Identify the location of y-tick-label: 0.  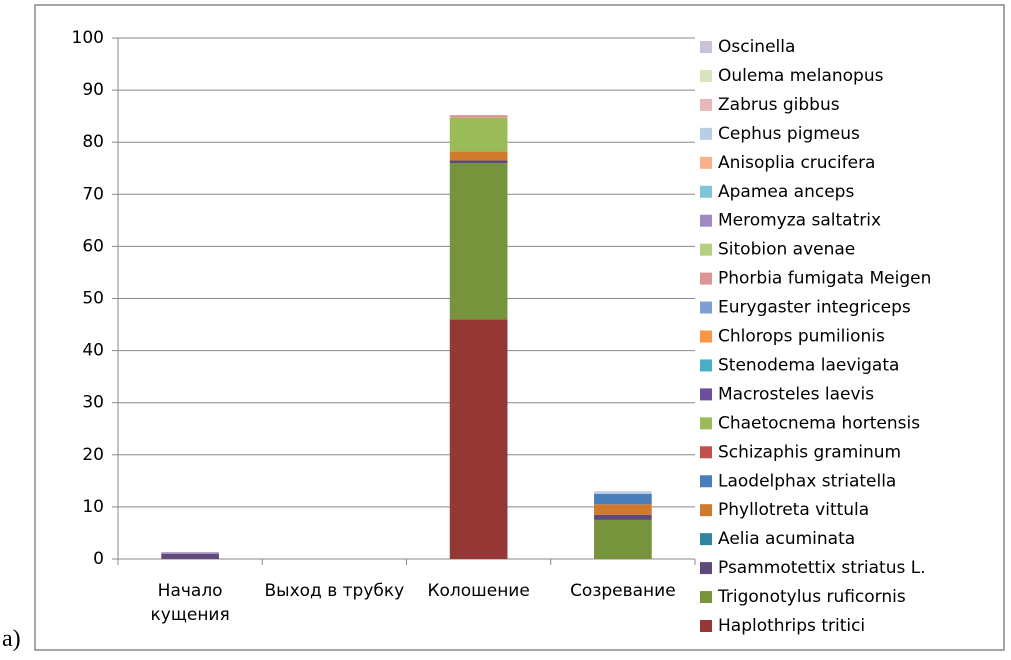
(98, 559).